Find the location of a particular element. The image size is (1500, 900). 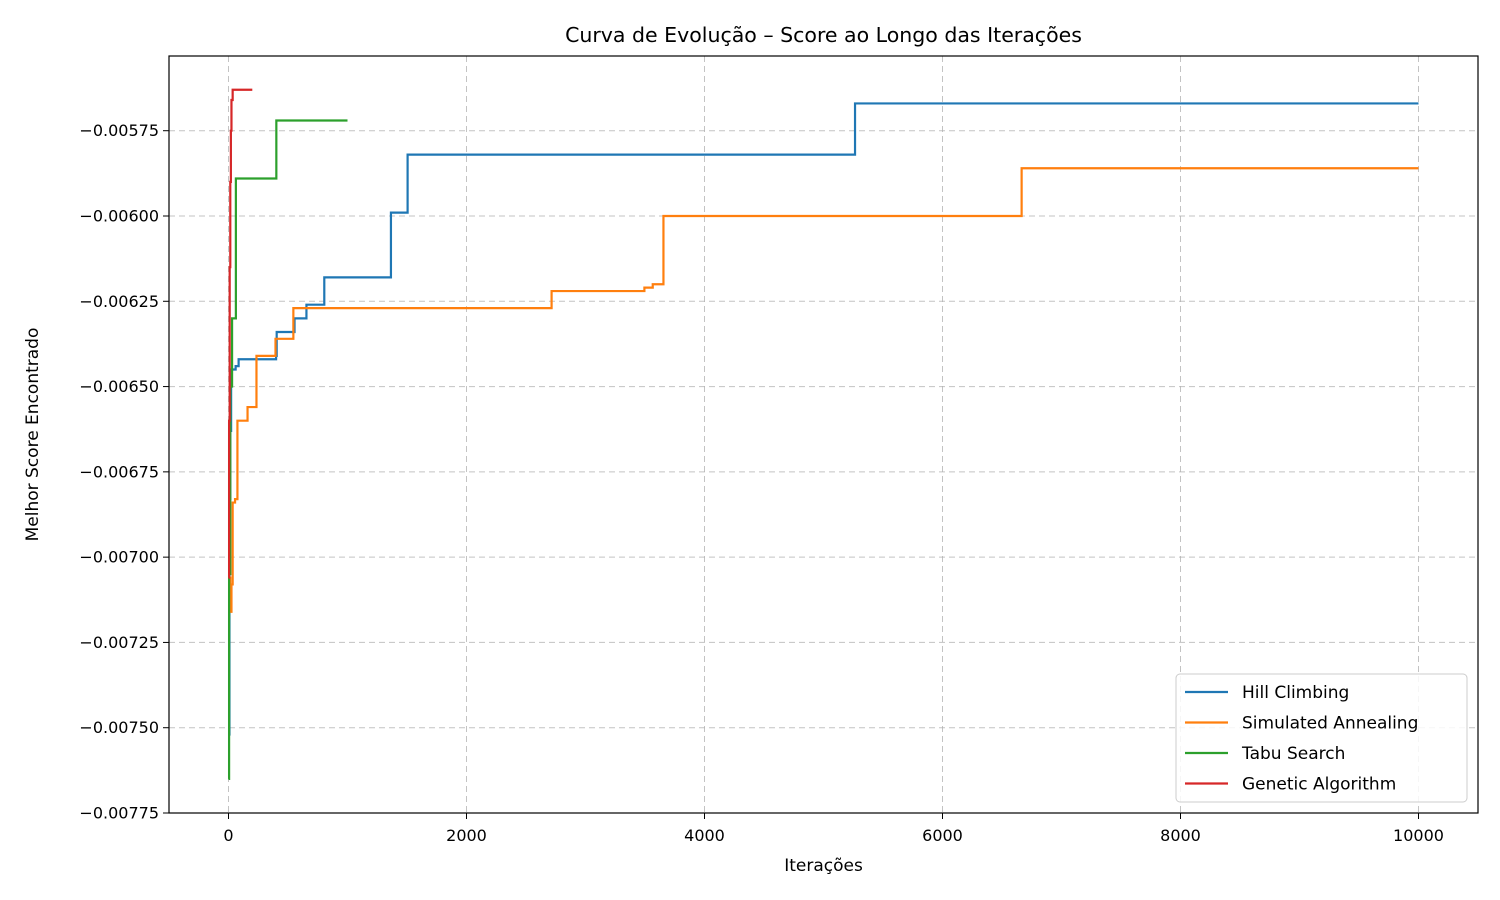

x-axis-label: Iterações is located at coordinates (823, 866).